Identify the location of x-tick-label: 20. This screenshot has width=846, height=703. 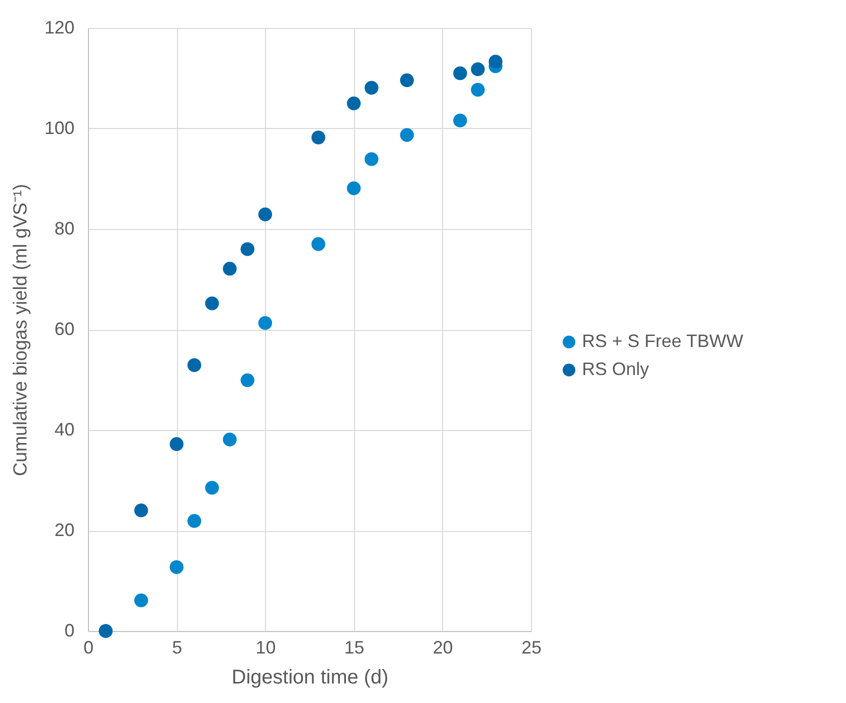
(442, 648).